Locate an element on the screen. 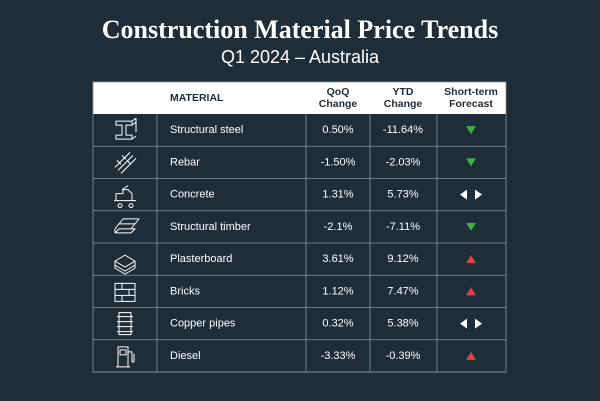 The image size is (600, 401). material-name: Concrete is located at coordinates (192, 195).